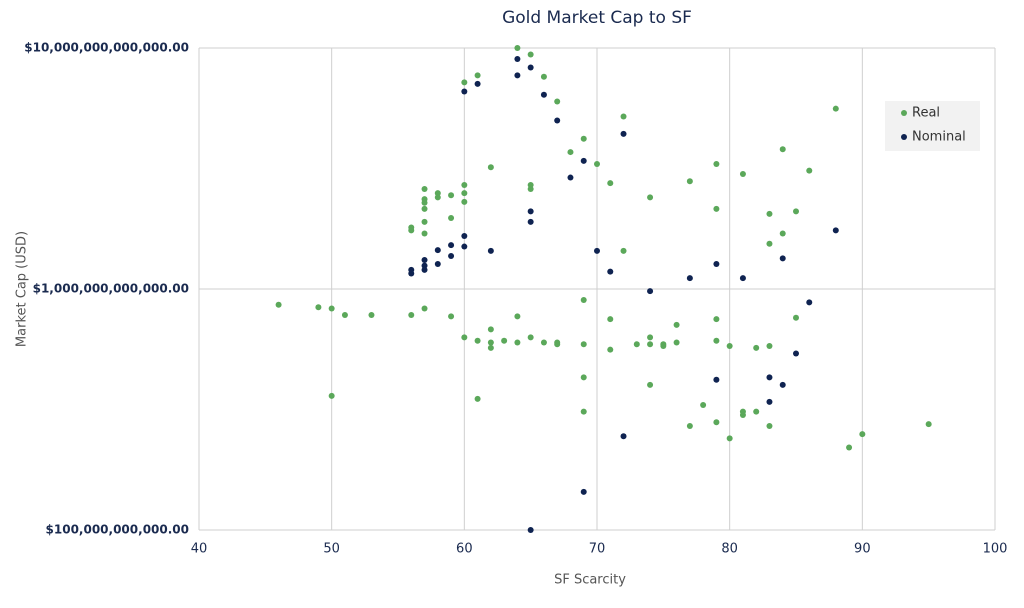 The image size is (1024, 608). What do you see at coordinates (862, 549) in the screenshot?
I see `x-tick-label: 90` at bounding box center [862, 549].